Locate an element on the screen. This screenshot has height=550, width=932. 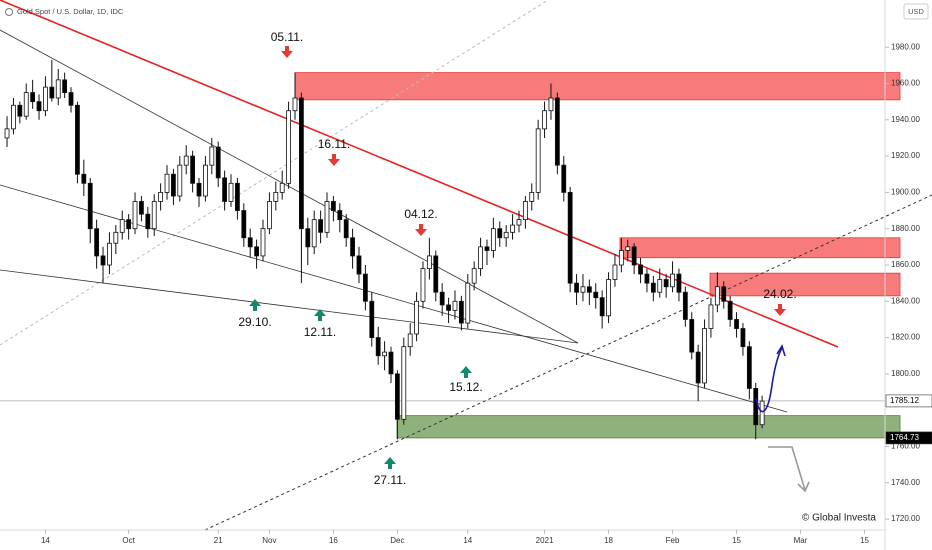
y-tick-label: 1880.00 is located at coordinates (905, 228).